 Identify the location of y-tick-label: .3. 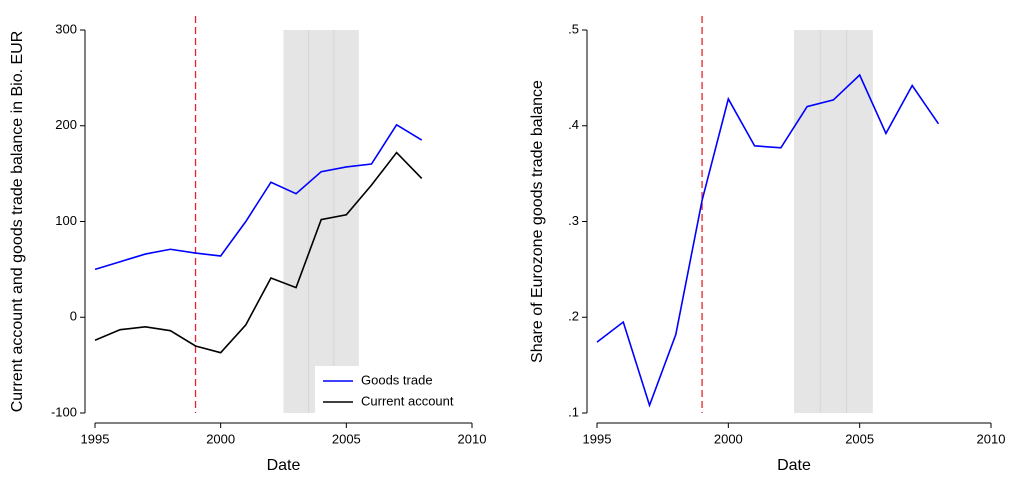
(573, 220).